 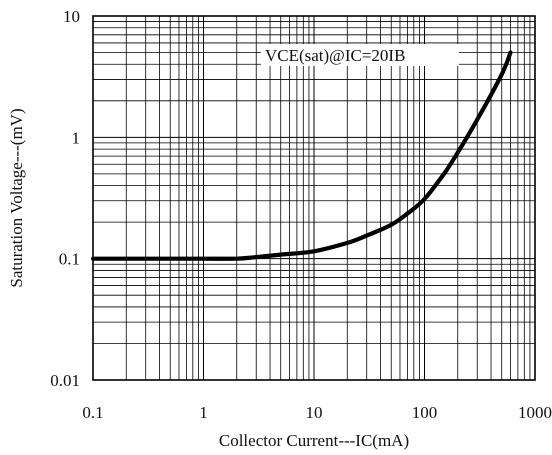 I want to click on x-tick-labels: 0.1 1 10 100 1000, so click(x=317, y=412).